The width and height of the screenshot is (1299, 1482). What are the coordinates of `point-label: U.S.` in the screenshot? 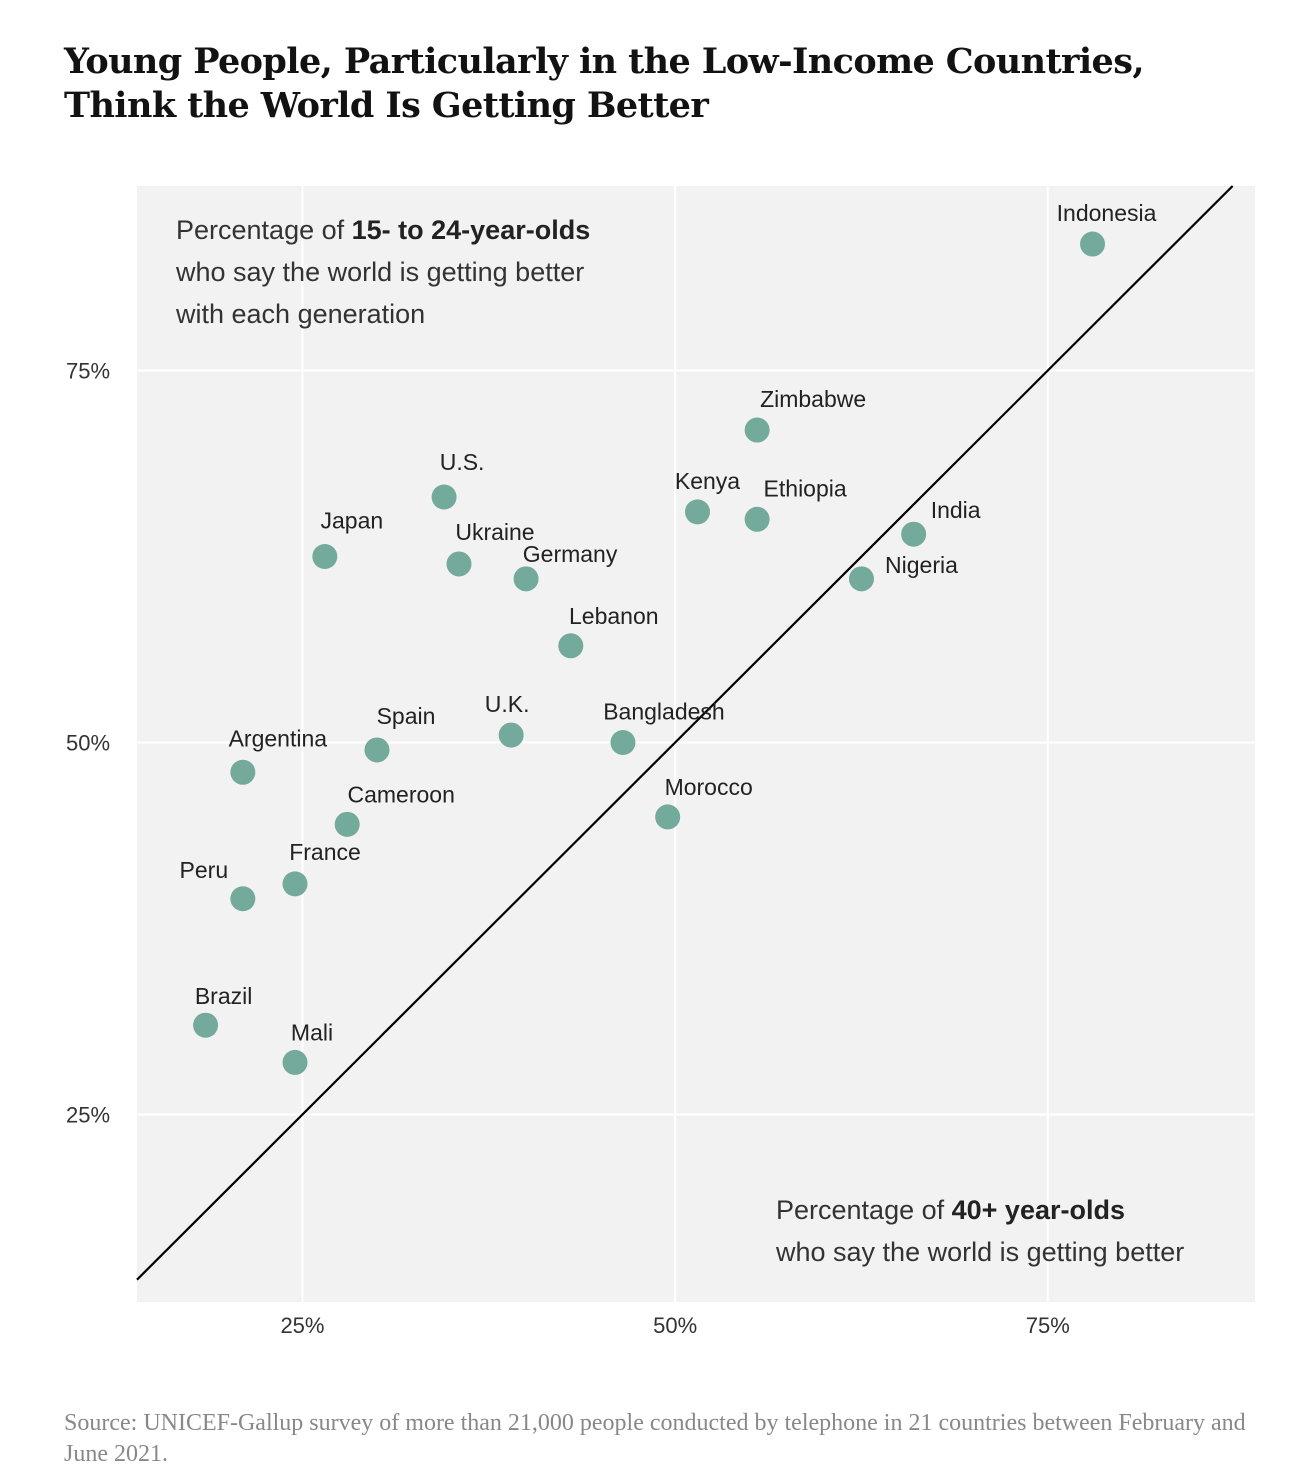 It's located at (462, 462).